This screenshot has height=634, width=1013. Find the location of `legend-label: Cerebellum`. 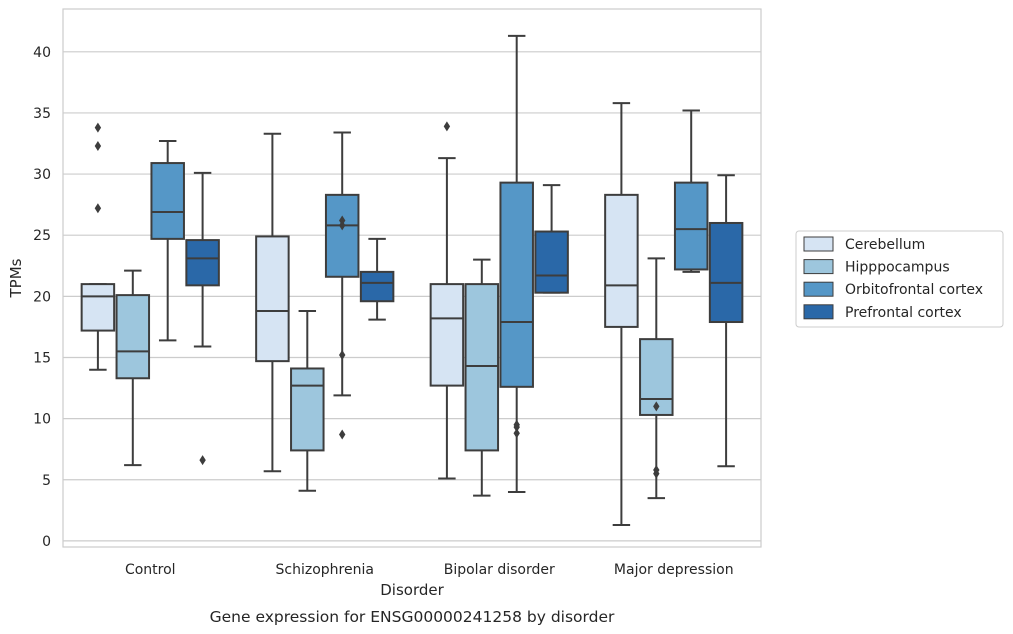

legend-label: Cerebellum is located at coordinates (885, 245).